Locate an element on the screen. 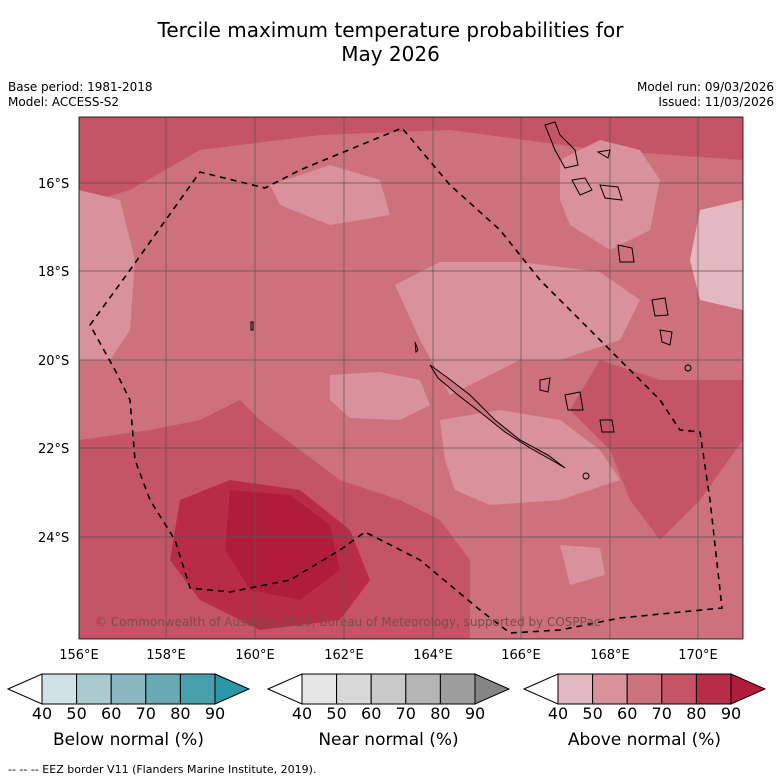 The width and height of the screenshot is (781, 781). meta-right: Model run: 09/03/2026 Issued: 11/03/2026 is located at coordinates (705, 95).